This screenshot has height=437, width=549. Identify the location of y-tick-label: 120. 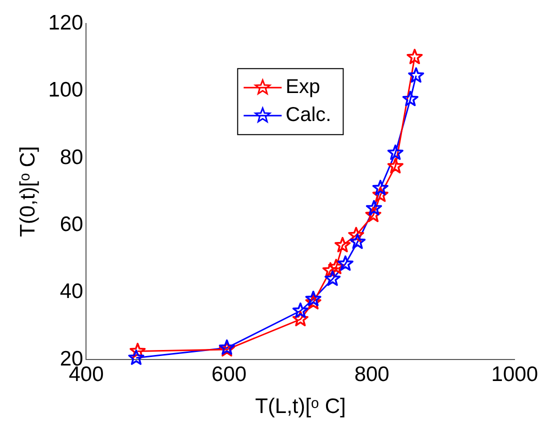
(66, 22).